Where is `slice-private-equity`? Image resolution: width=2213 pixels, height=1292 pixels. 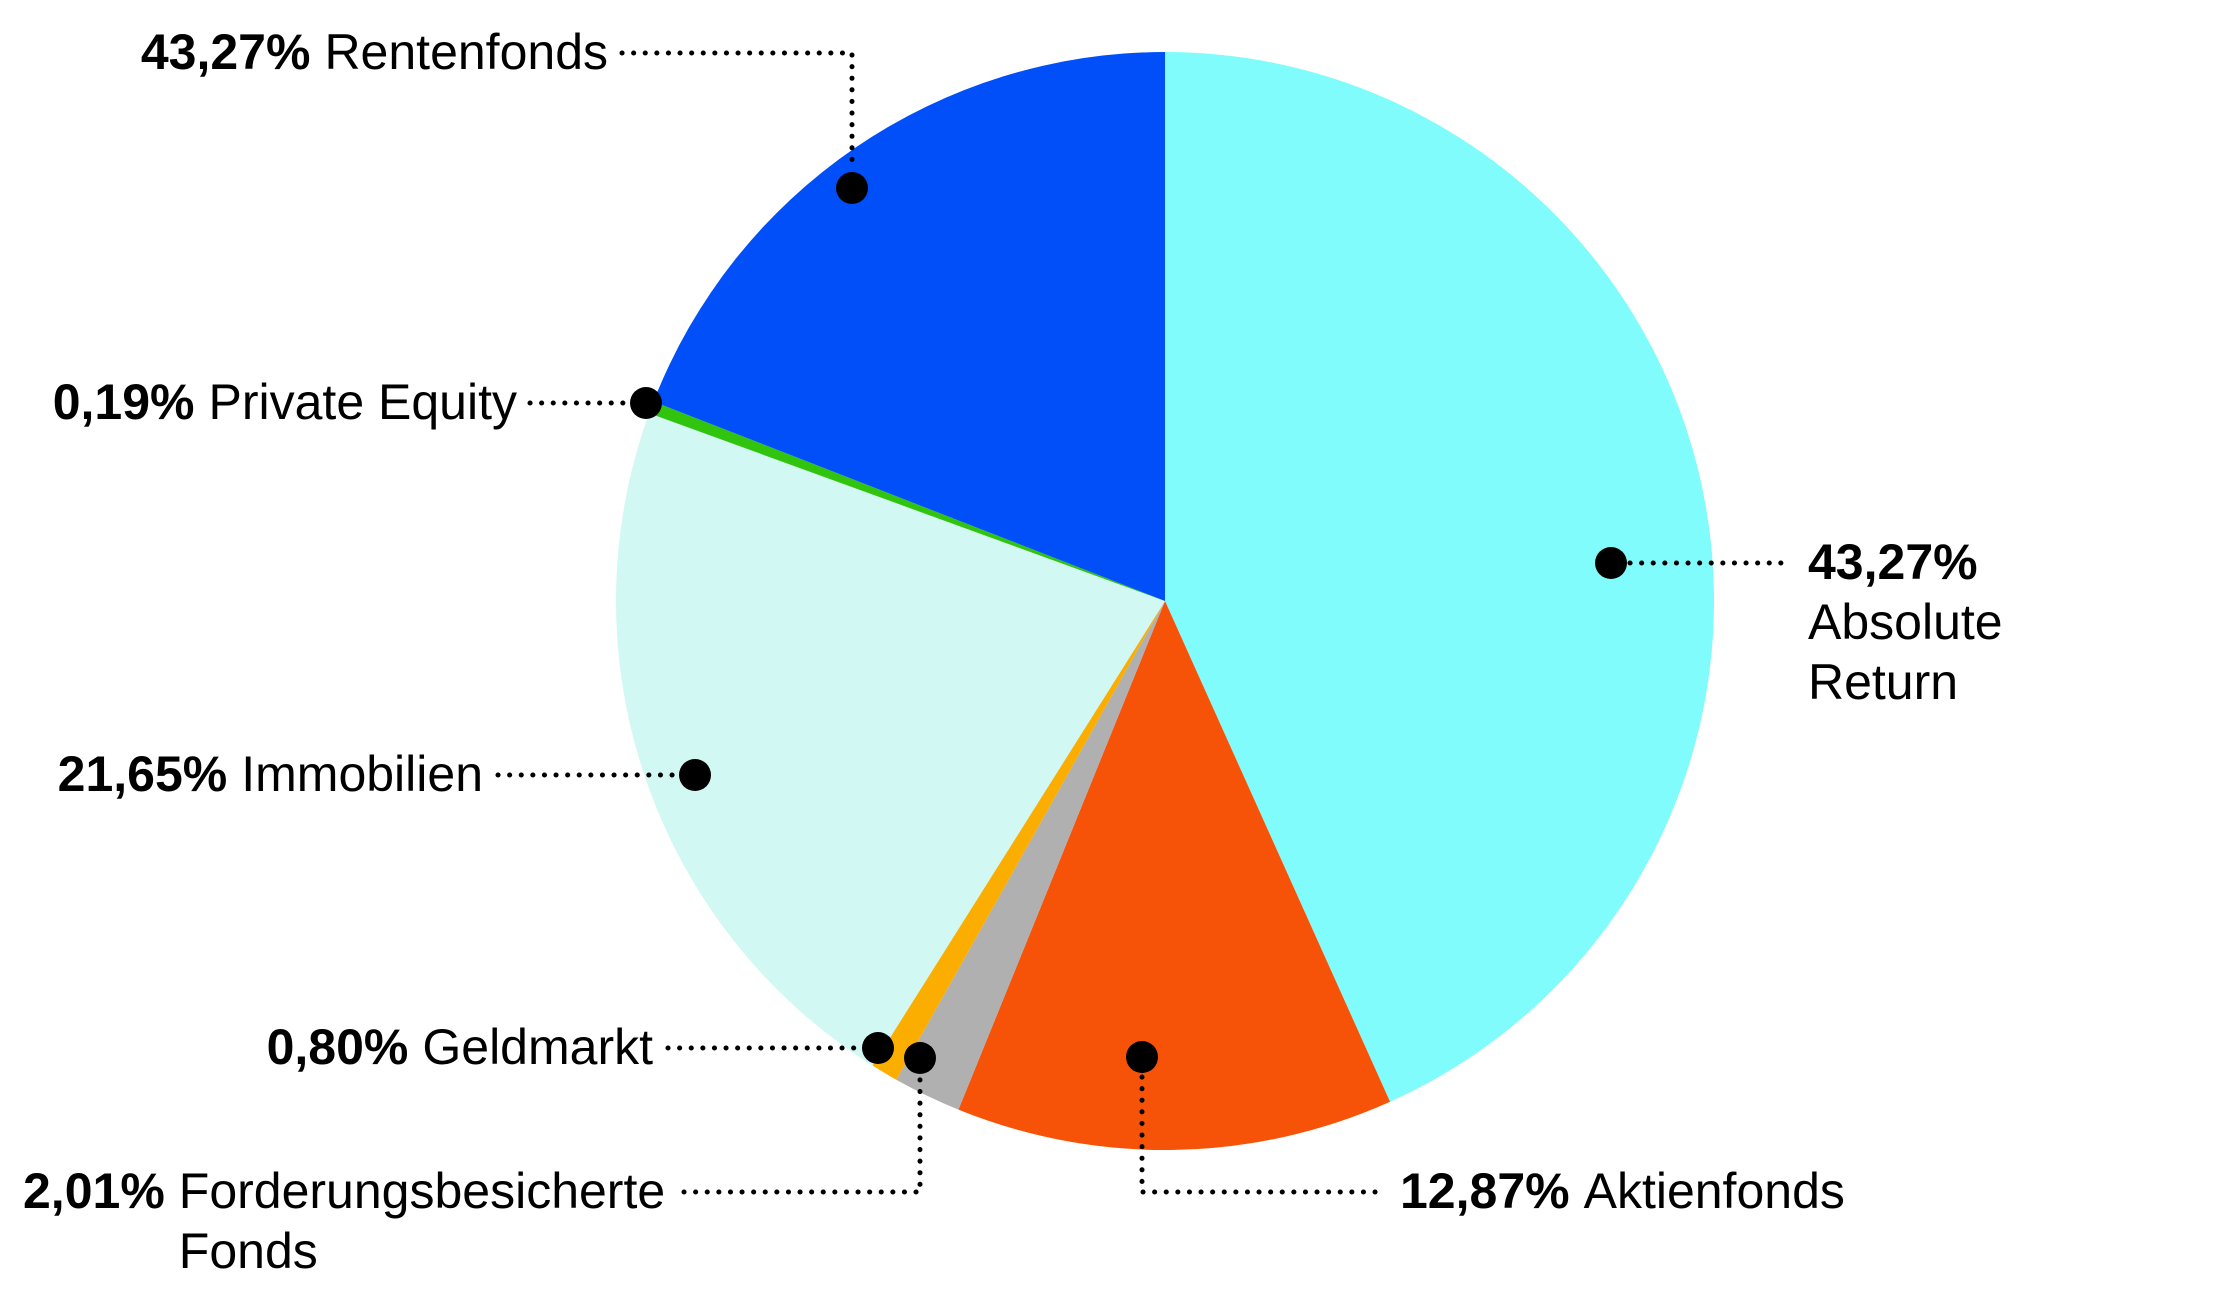
slice-private-equity is located at coordinates (907, 501).